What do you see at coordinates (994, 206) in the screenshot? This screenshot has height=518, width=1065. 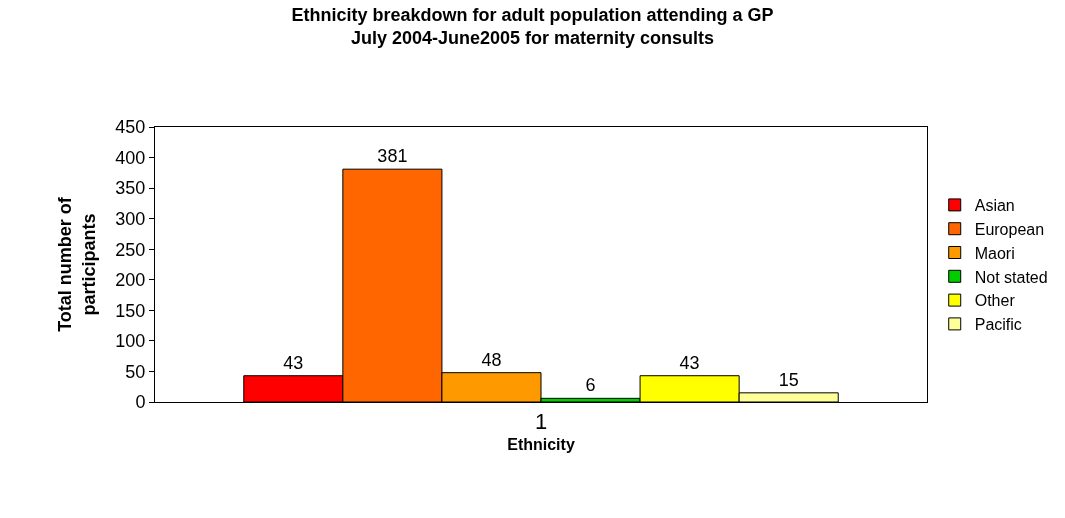 I see `legend-label: Asian` at bounding box center [994, 206].